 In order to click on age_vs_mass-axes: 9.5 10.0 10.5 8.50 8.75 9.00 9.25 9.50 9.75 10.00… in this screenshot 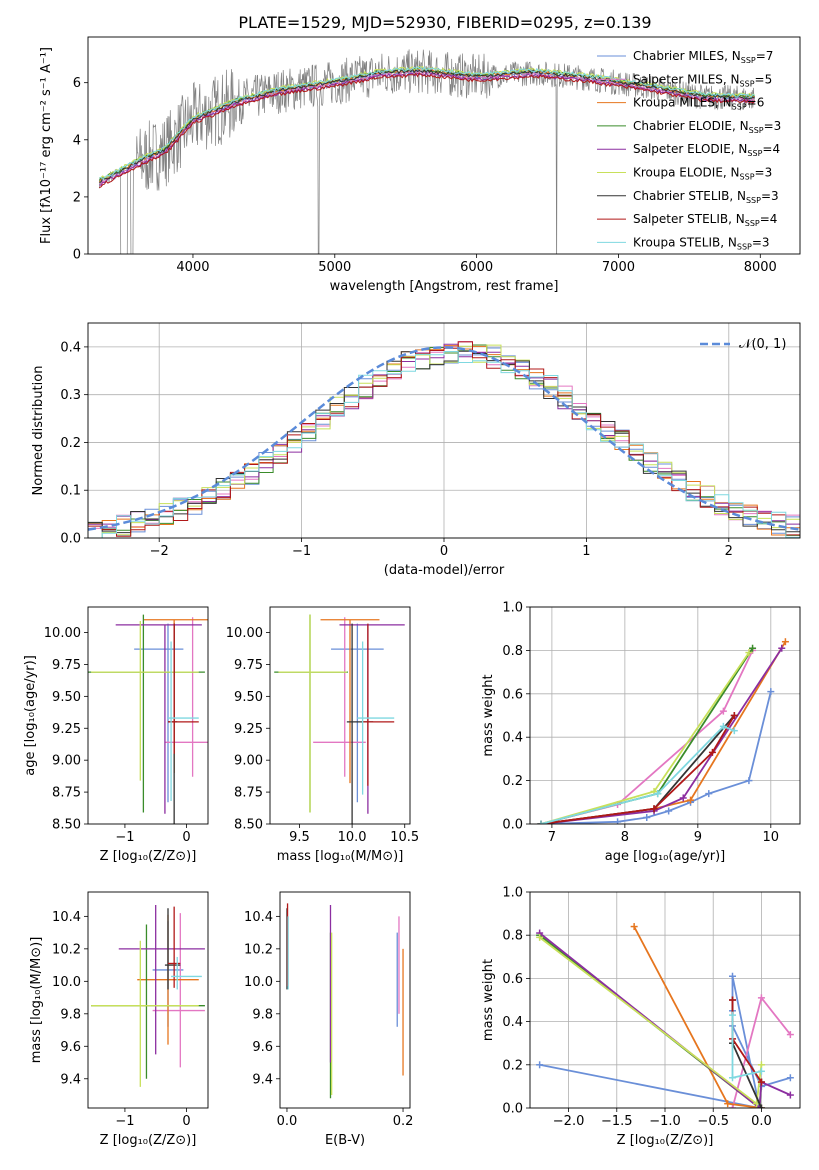, I will do `click(322, 735)`.